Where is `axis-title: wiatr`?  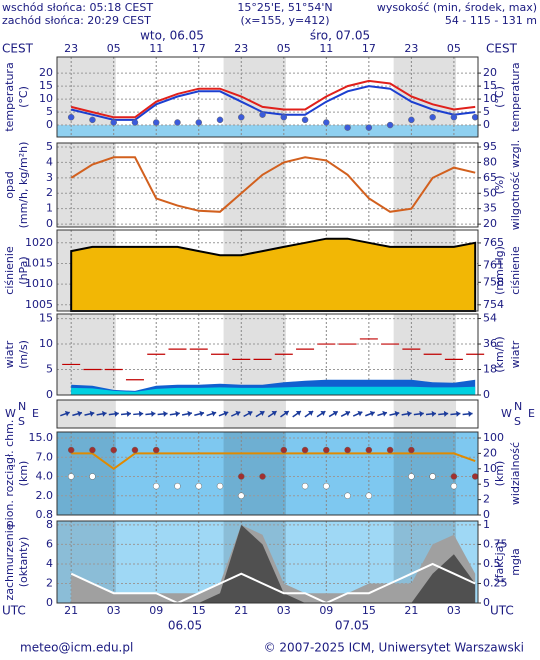 axis-title: wiatr is located at coordinates (515, 354).